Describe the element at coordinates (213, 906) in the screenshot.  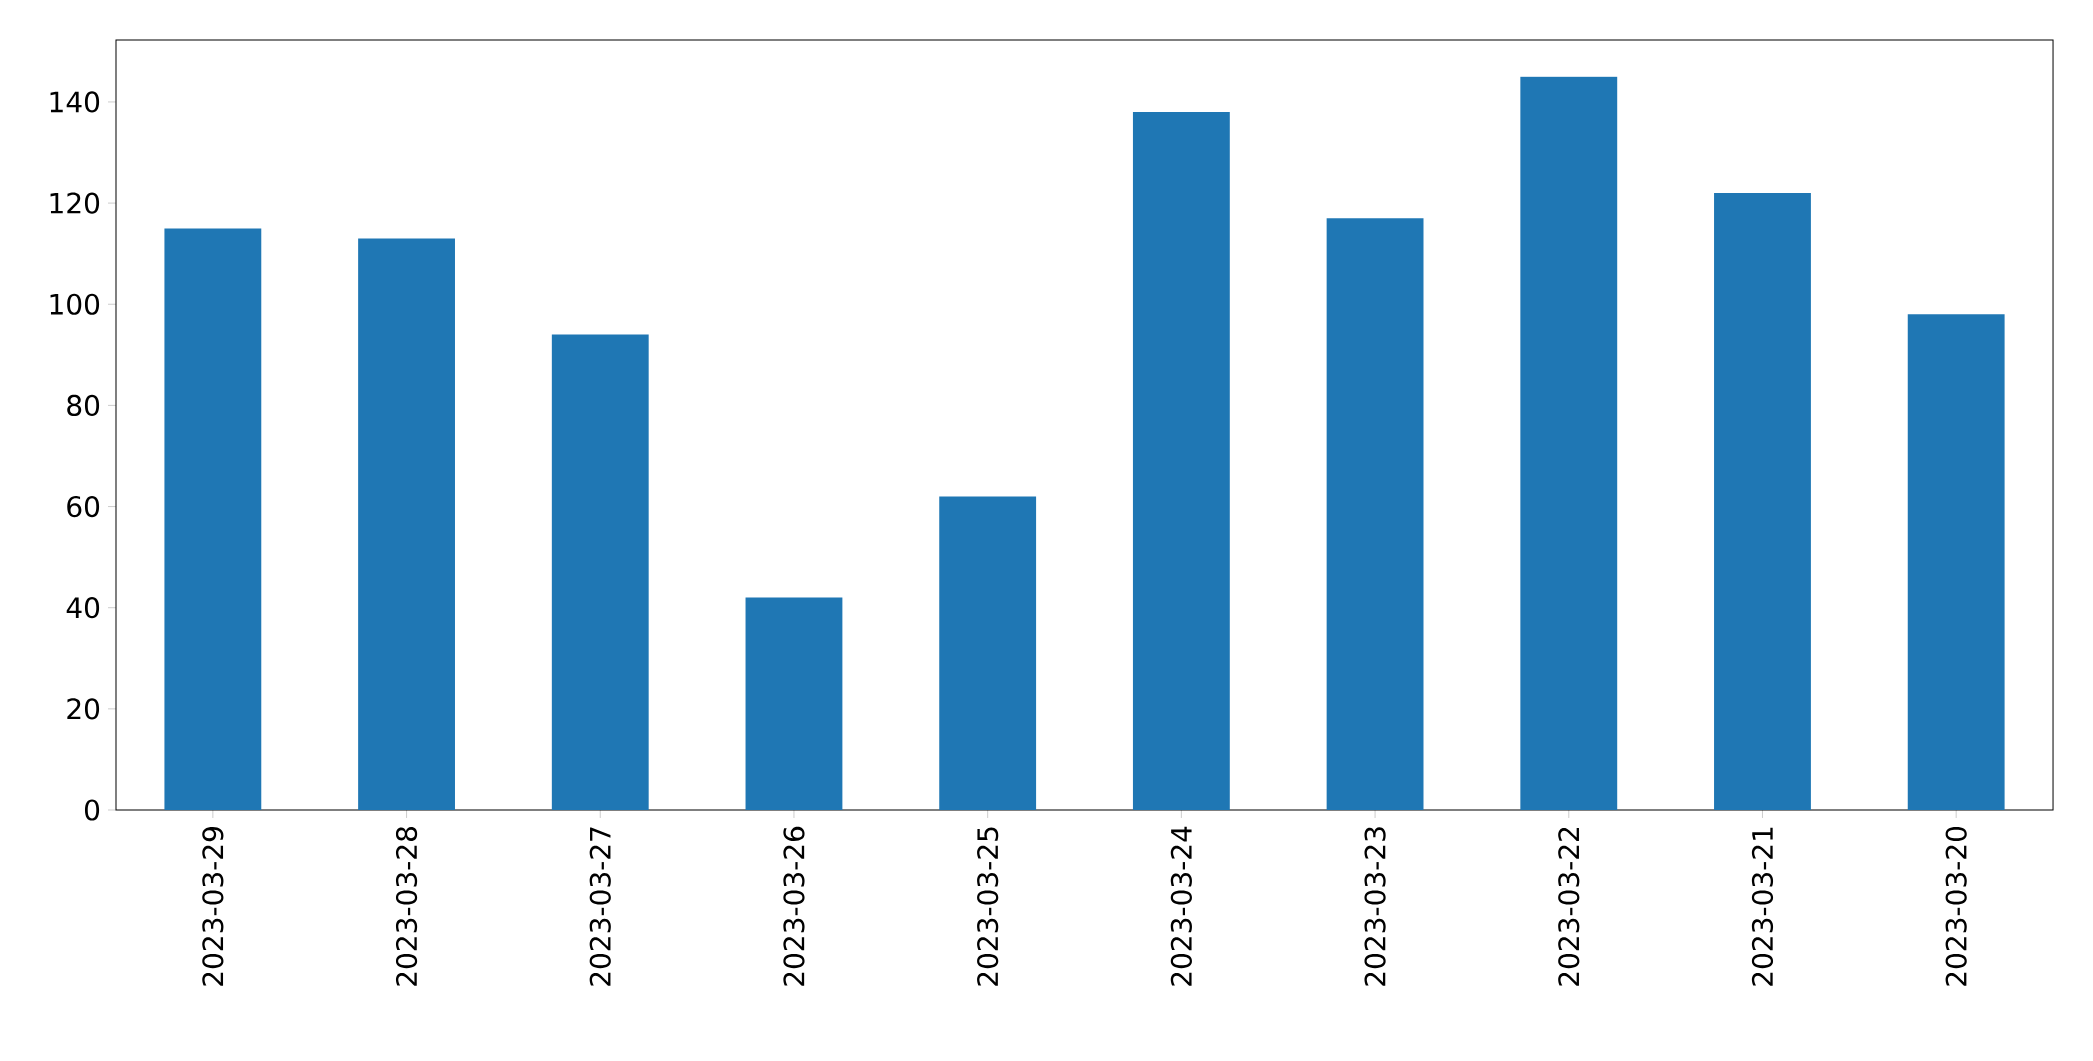
I see `x-tick-label: 2023-03-29` at that location.